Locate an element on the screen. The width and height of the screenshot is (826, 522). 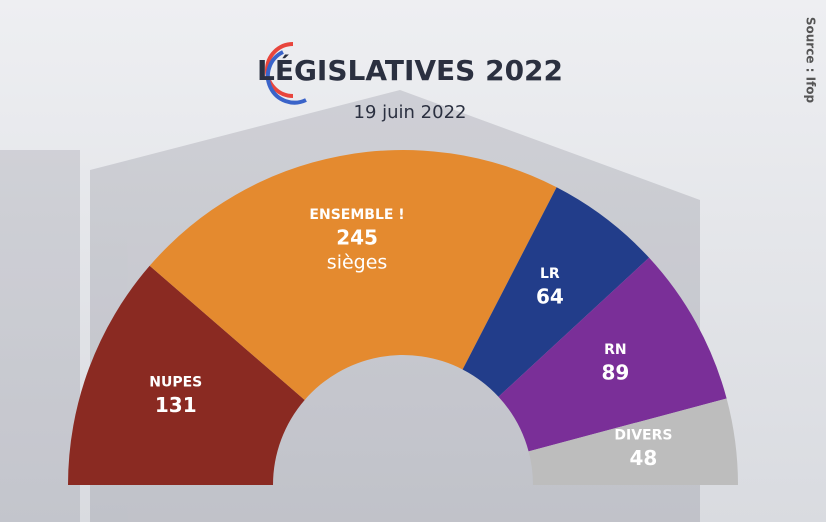
segment-label: ENSEMBLE ! is located at coordinates (356, 215).